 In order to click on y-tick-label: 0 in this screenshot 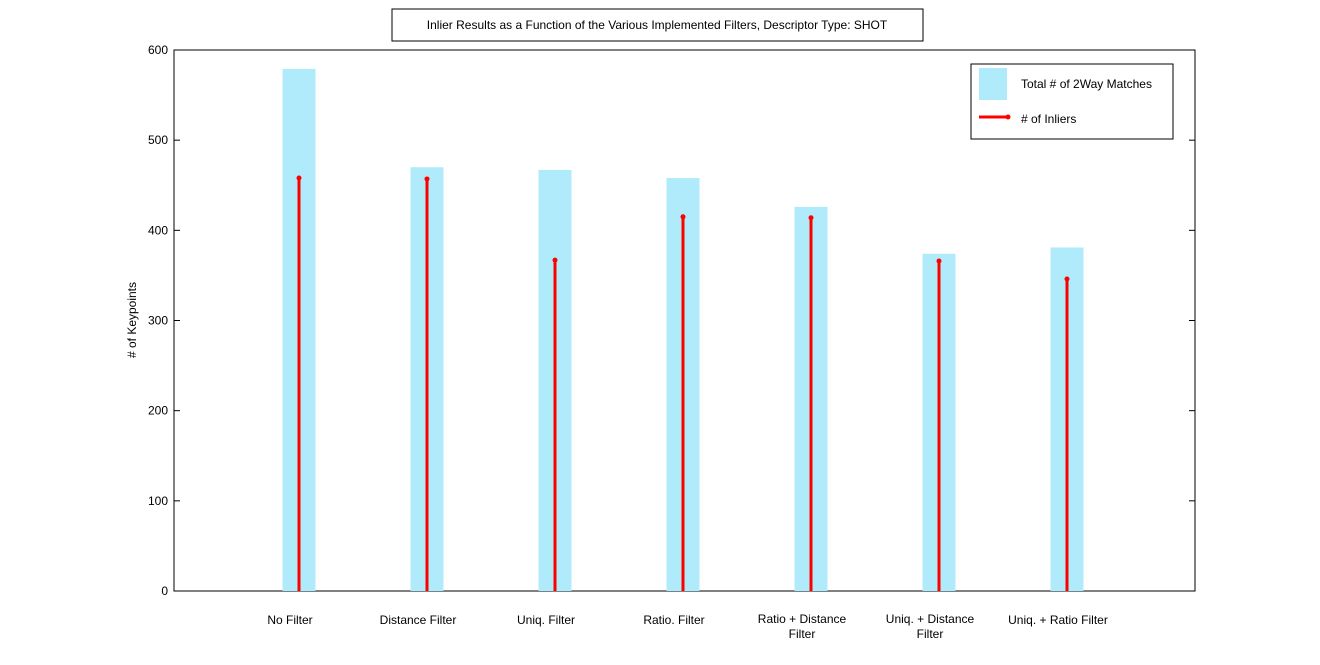, I will do `click(164, 591)`.